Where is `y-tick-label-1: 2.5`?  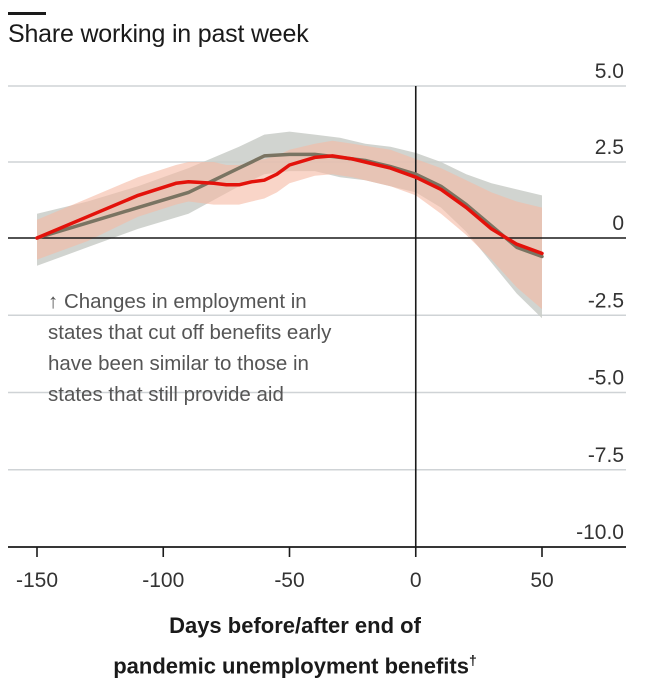
y-tick-label-1: 2.5 is located at coordinates (609, 147).